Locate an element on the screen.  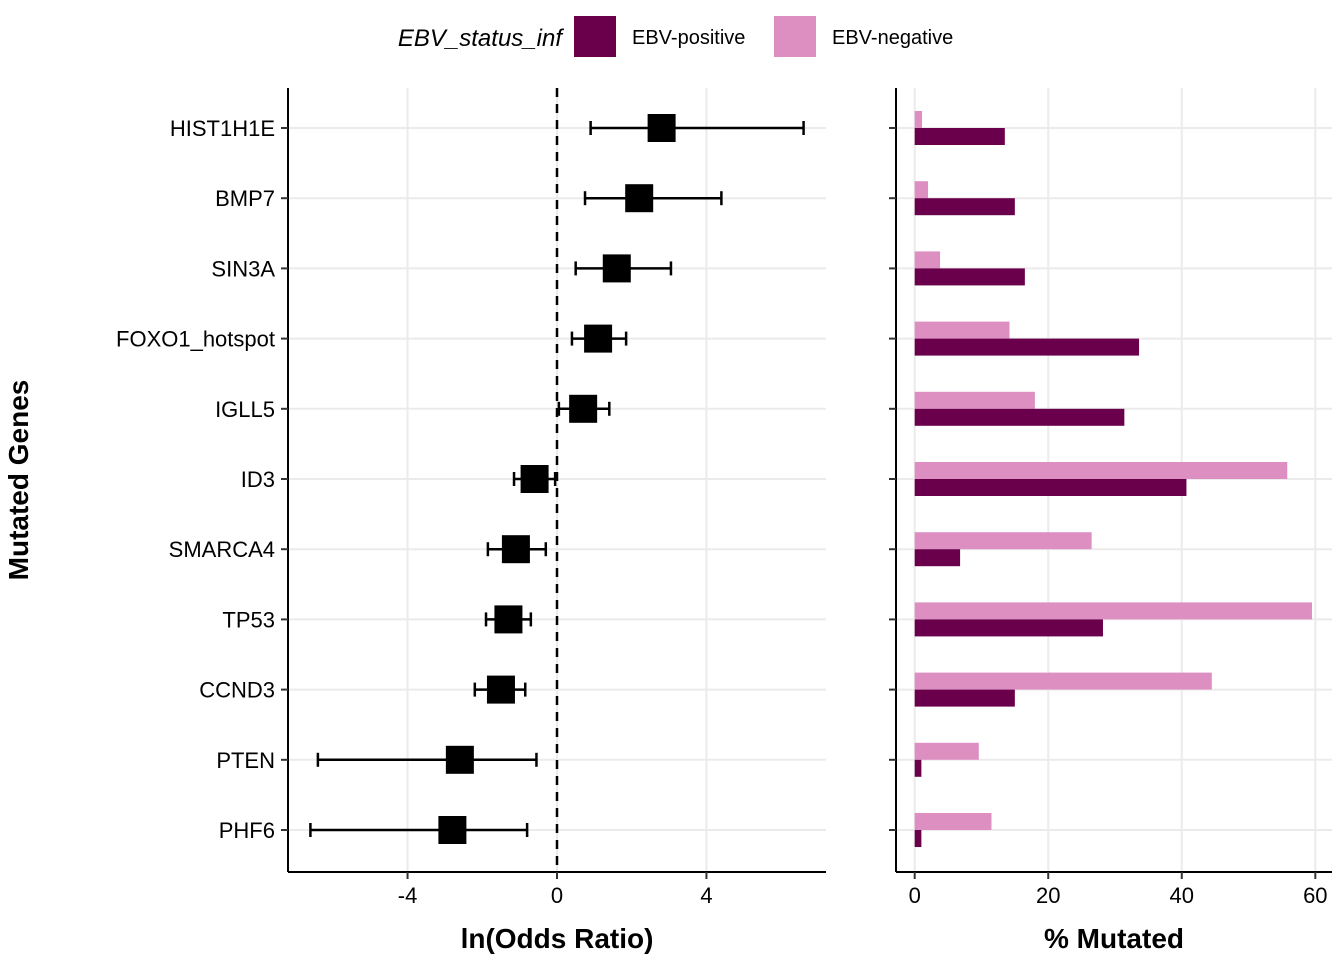
forest-point-ccnd3 is located at coordinates (500, 689).